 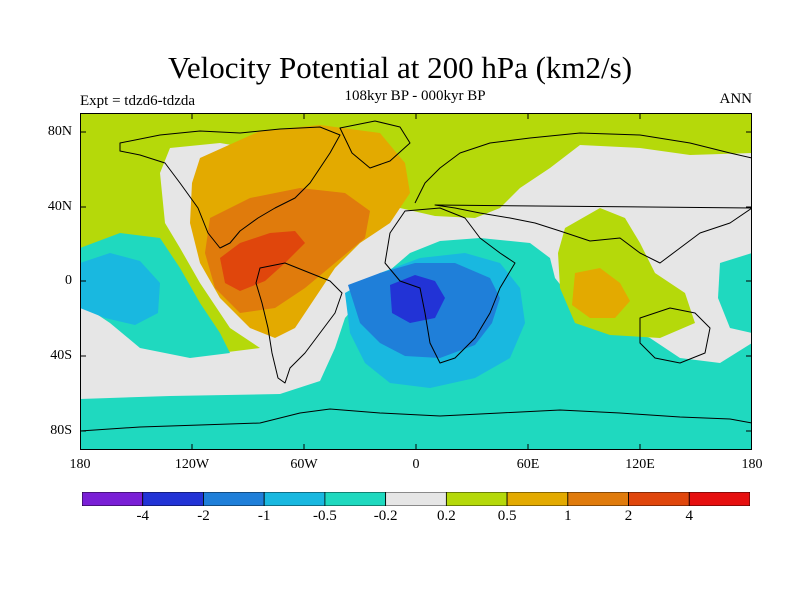 I want to click on colorbar-label: 4, so click(x=689, y=516).